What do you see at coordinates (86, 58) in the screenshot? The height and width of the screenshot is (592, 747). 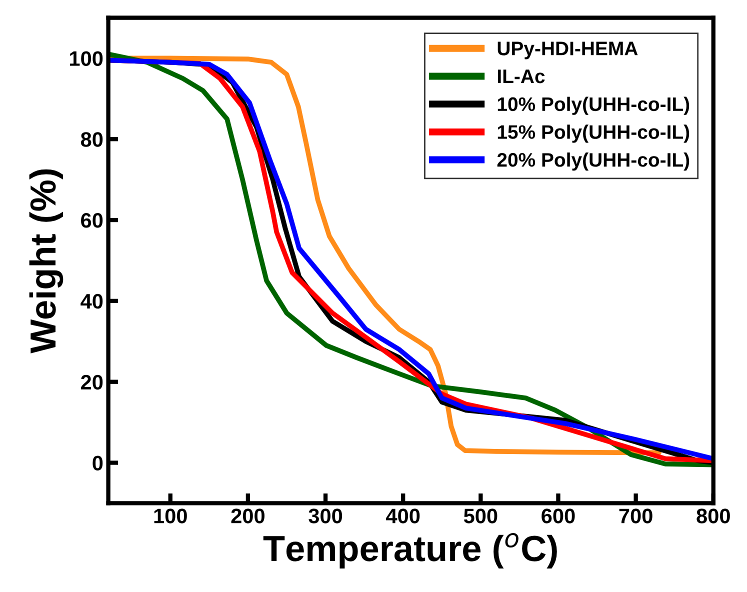 I see `y-tick-label: 100` at bounding box center [86, 58].